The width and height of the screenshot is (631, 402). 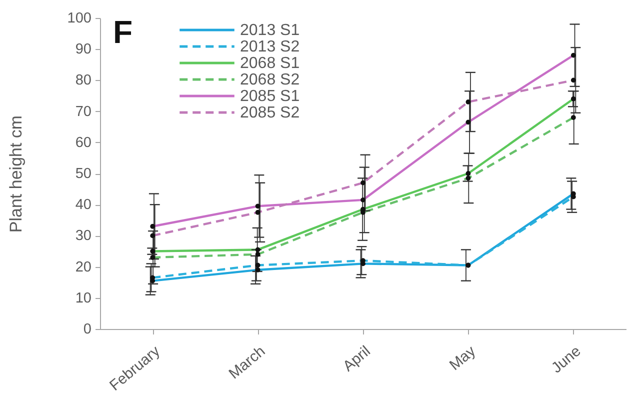 I want to click on x-tick-label: June, so click(x=566, y=359).